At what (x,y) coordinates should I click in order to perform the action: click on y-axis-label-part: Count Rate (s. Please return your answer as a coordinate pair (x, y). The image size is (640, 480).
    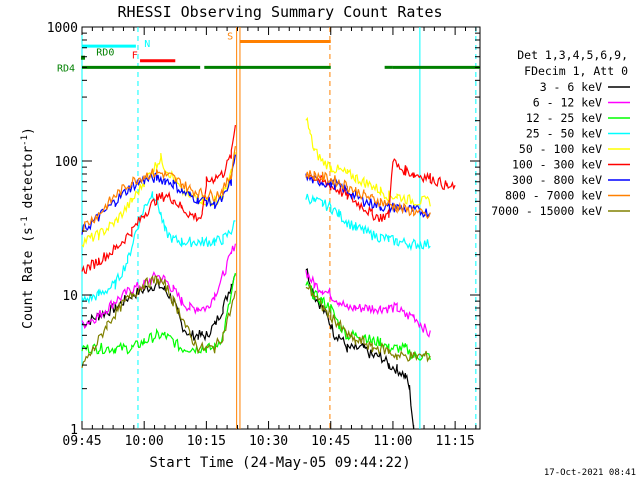
    Looking at the image, I should click on (28, 278).